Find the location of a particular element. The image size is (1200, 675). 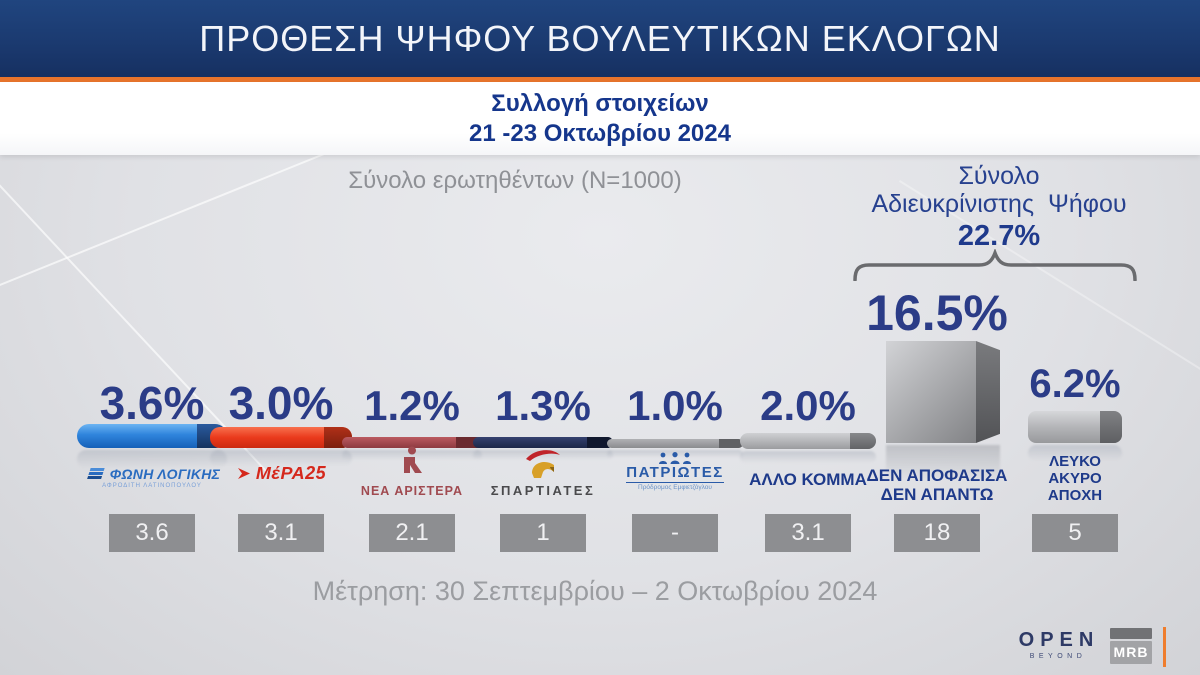

party-logo: ΦΩΝΗ ΛΟΓΙΚΗΣ is located at coordinates (152, 474).